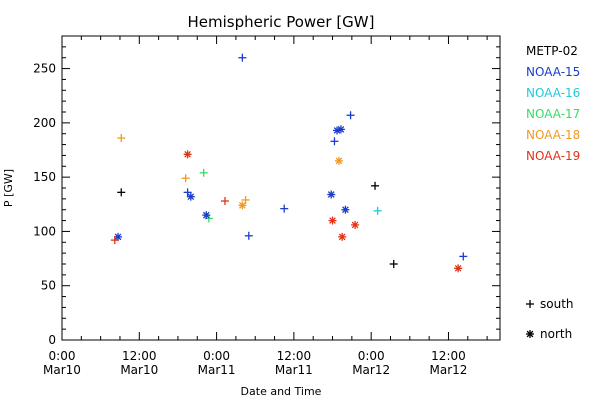  Describe the element at coordinates (553, 135) in the screenshot. I see `legend-series-label: NOAA-18` at that location.